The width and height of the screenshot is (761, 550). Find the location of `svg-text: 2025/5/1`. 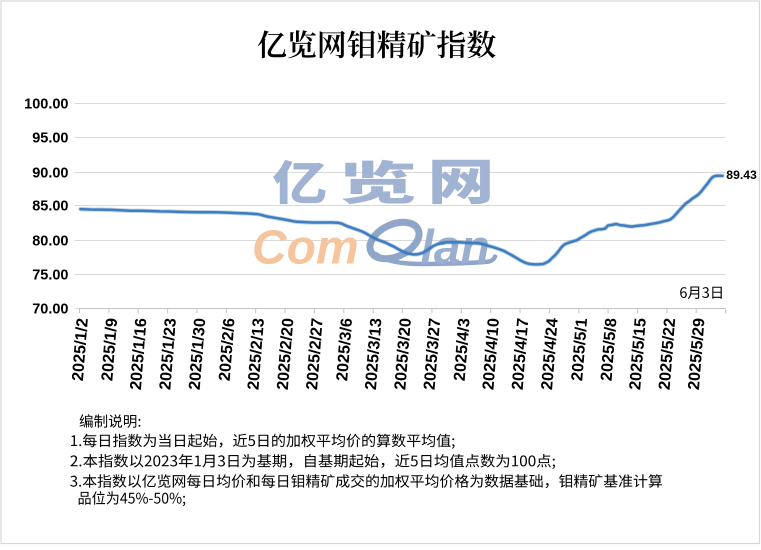

svg-text: 2025/5/1 is located at coordinates (579, 349).